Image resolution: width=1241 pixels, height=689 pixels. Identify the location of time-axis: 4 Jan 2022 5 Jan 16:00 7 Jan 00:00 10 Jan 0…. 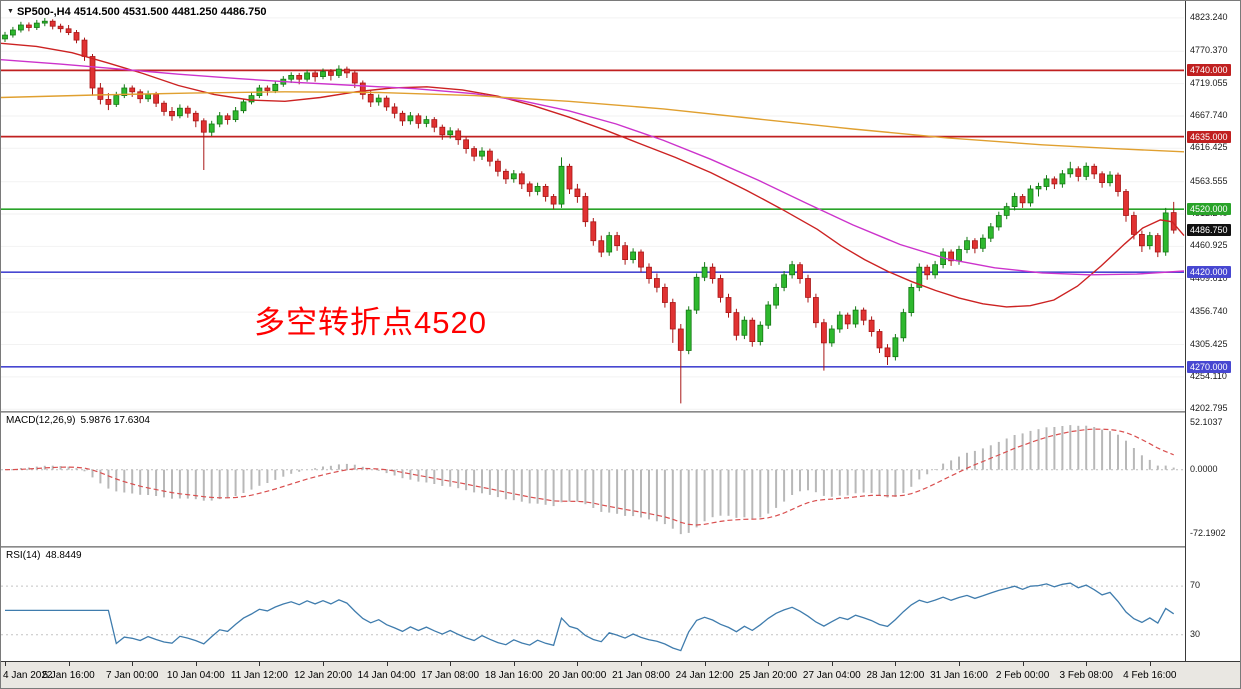
(620, 674).